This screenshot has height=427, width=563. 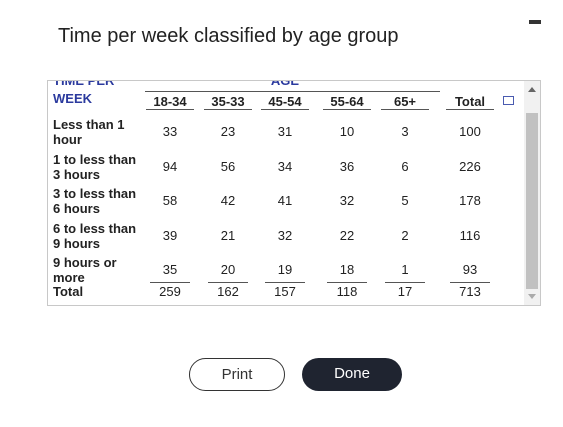 What do you see at coordinates (170, 235) in the screenshot?
I see `cell-value: 39` at bounding box center [170, 235].